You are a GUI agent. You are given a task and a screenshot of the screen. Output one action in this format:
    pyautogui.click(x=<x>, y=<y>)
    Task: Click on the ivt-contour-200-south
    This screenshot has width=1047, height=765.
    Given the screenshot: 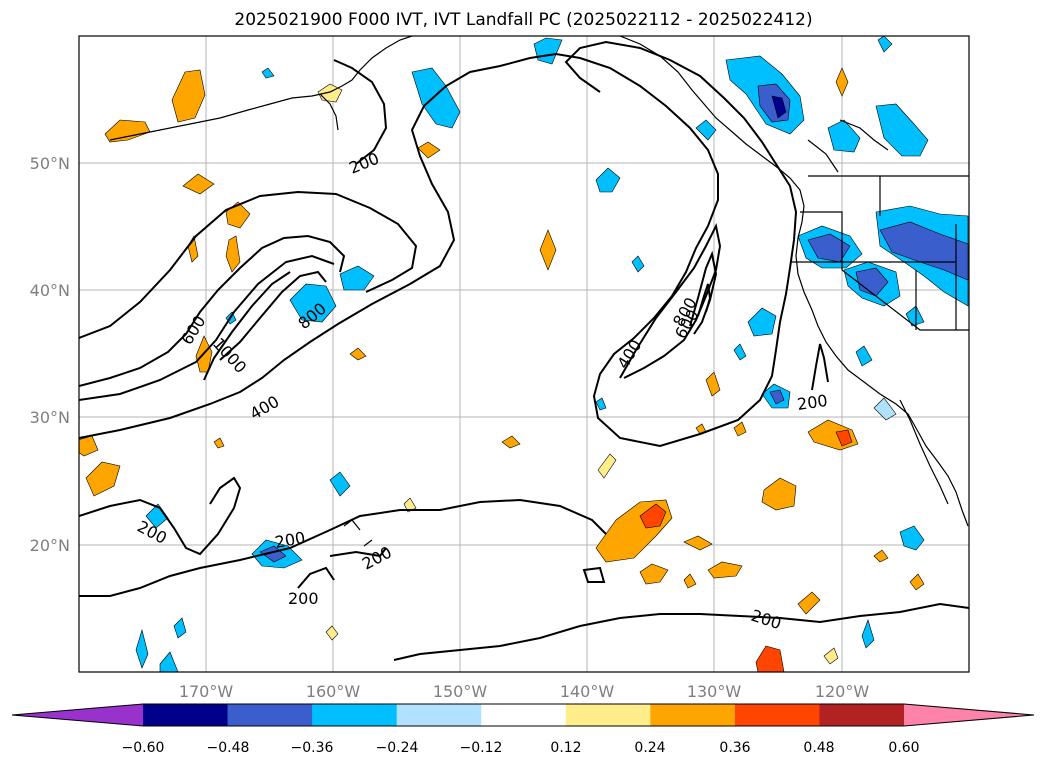 What is the action you would take?
    pyautogui.click(x=681, y=631)
    